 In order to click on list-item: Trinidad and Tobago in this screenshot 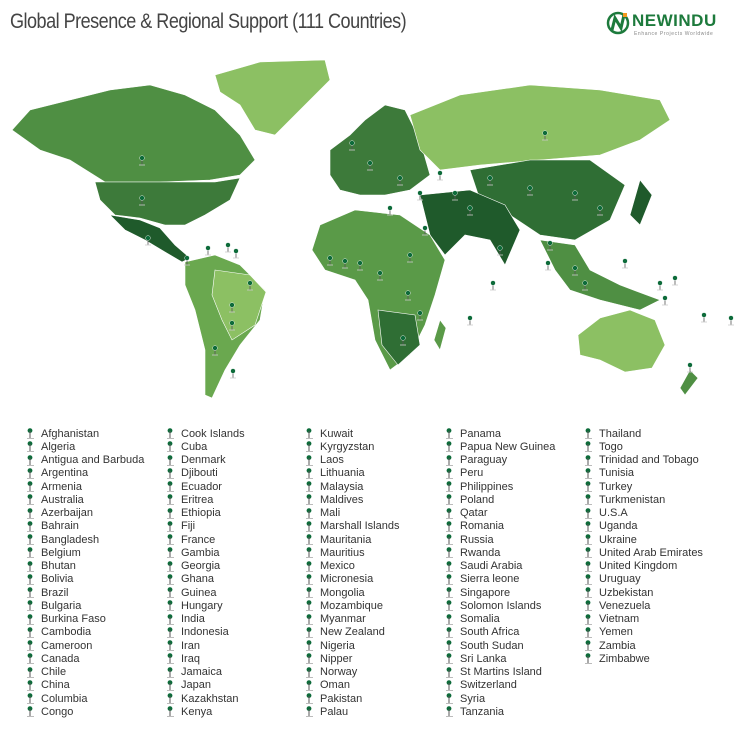, I will do `click(643, 460)`.